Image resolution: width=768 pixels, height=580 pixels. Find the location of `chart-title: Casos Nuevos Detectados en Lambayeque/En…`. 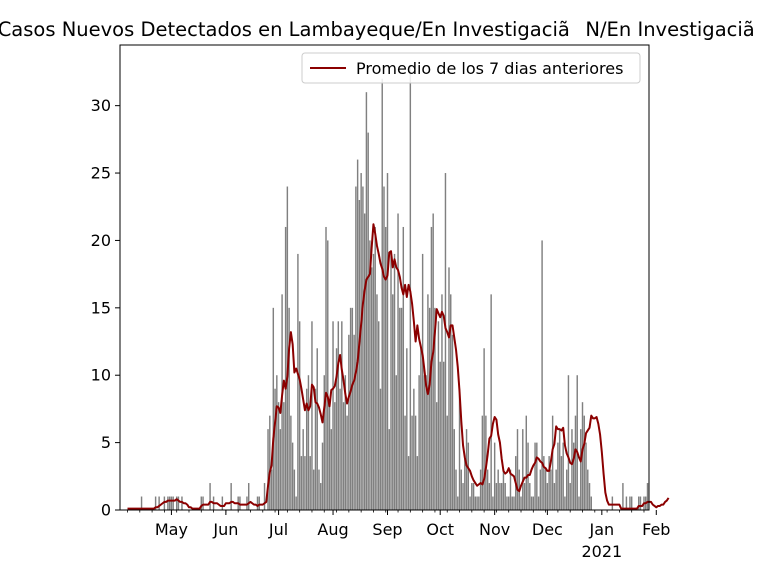

chart-title: Casos Nuevos Detectados en Lambayeque/En… is located at coordinates (384, 29).